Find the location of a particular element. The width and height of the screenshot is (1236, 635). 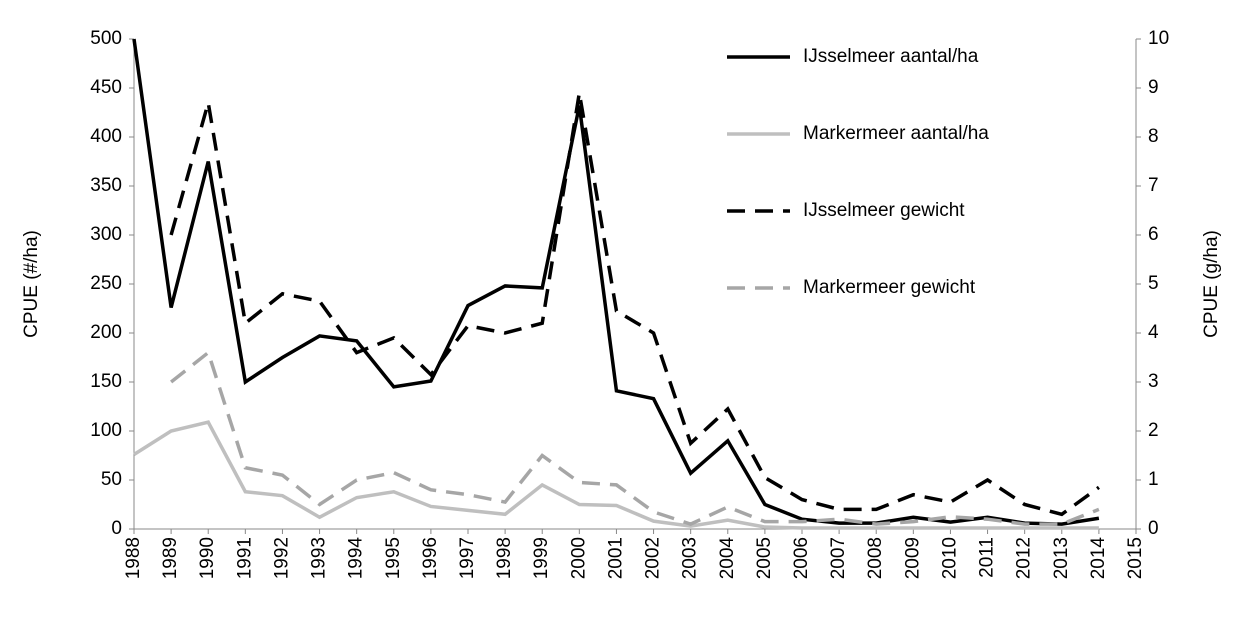

y-tick-label: 500 is located at coordinates (106, 38).